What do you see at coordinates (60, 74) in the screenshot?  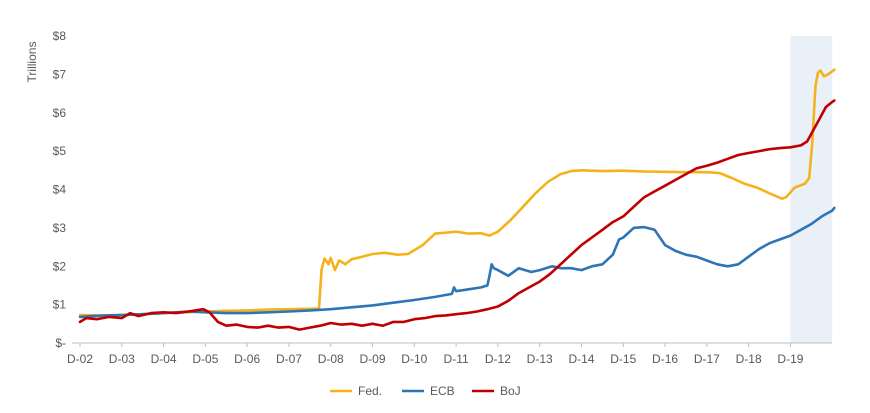 I see `y-tick-label: $7` at bounding box center [60, 74].